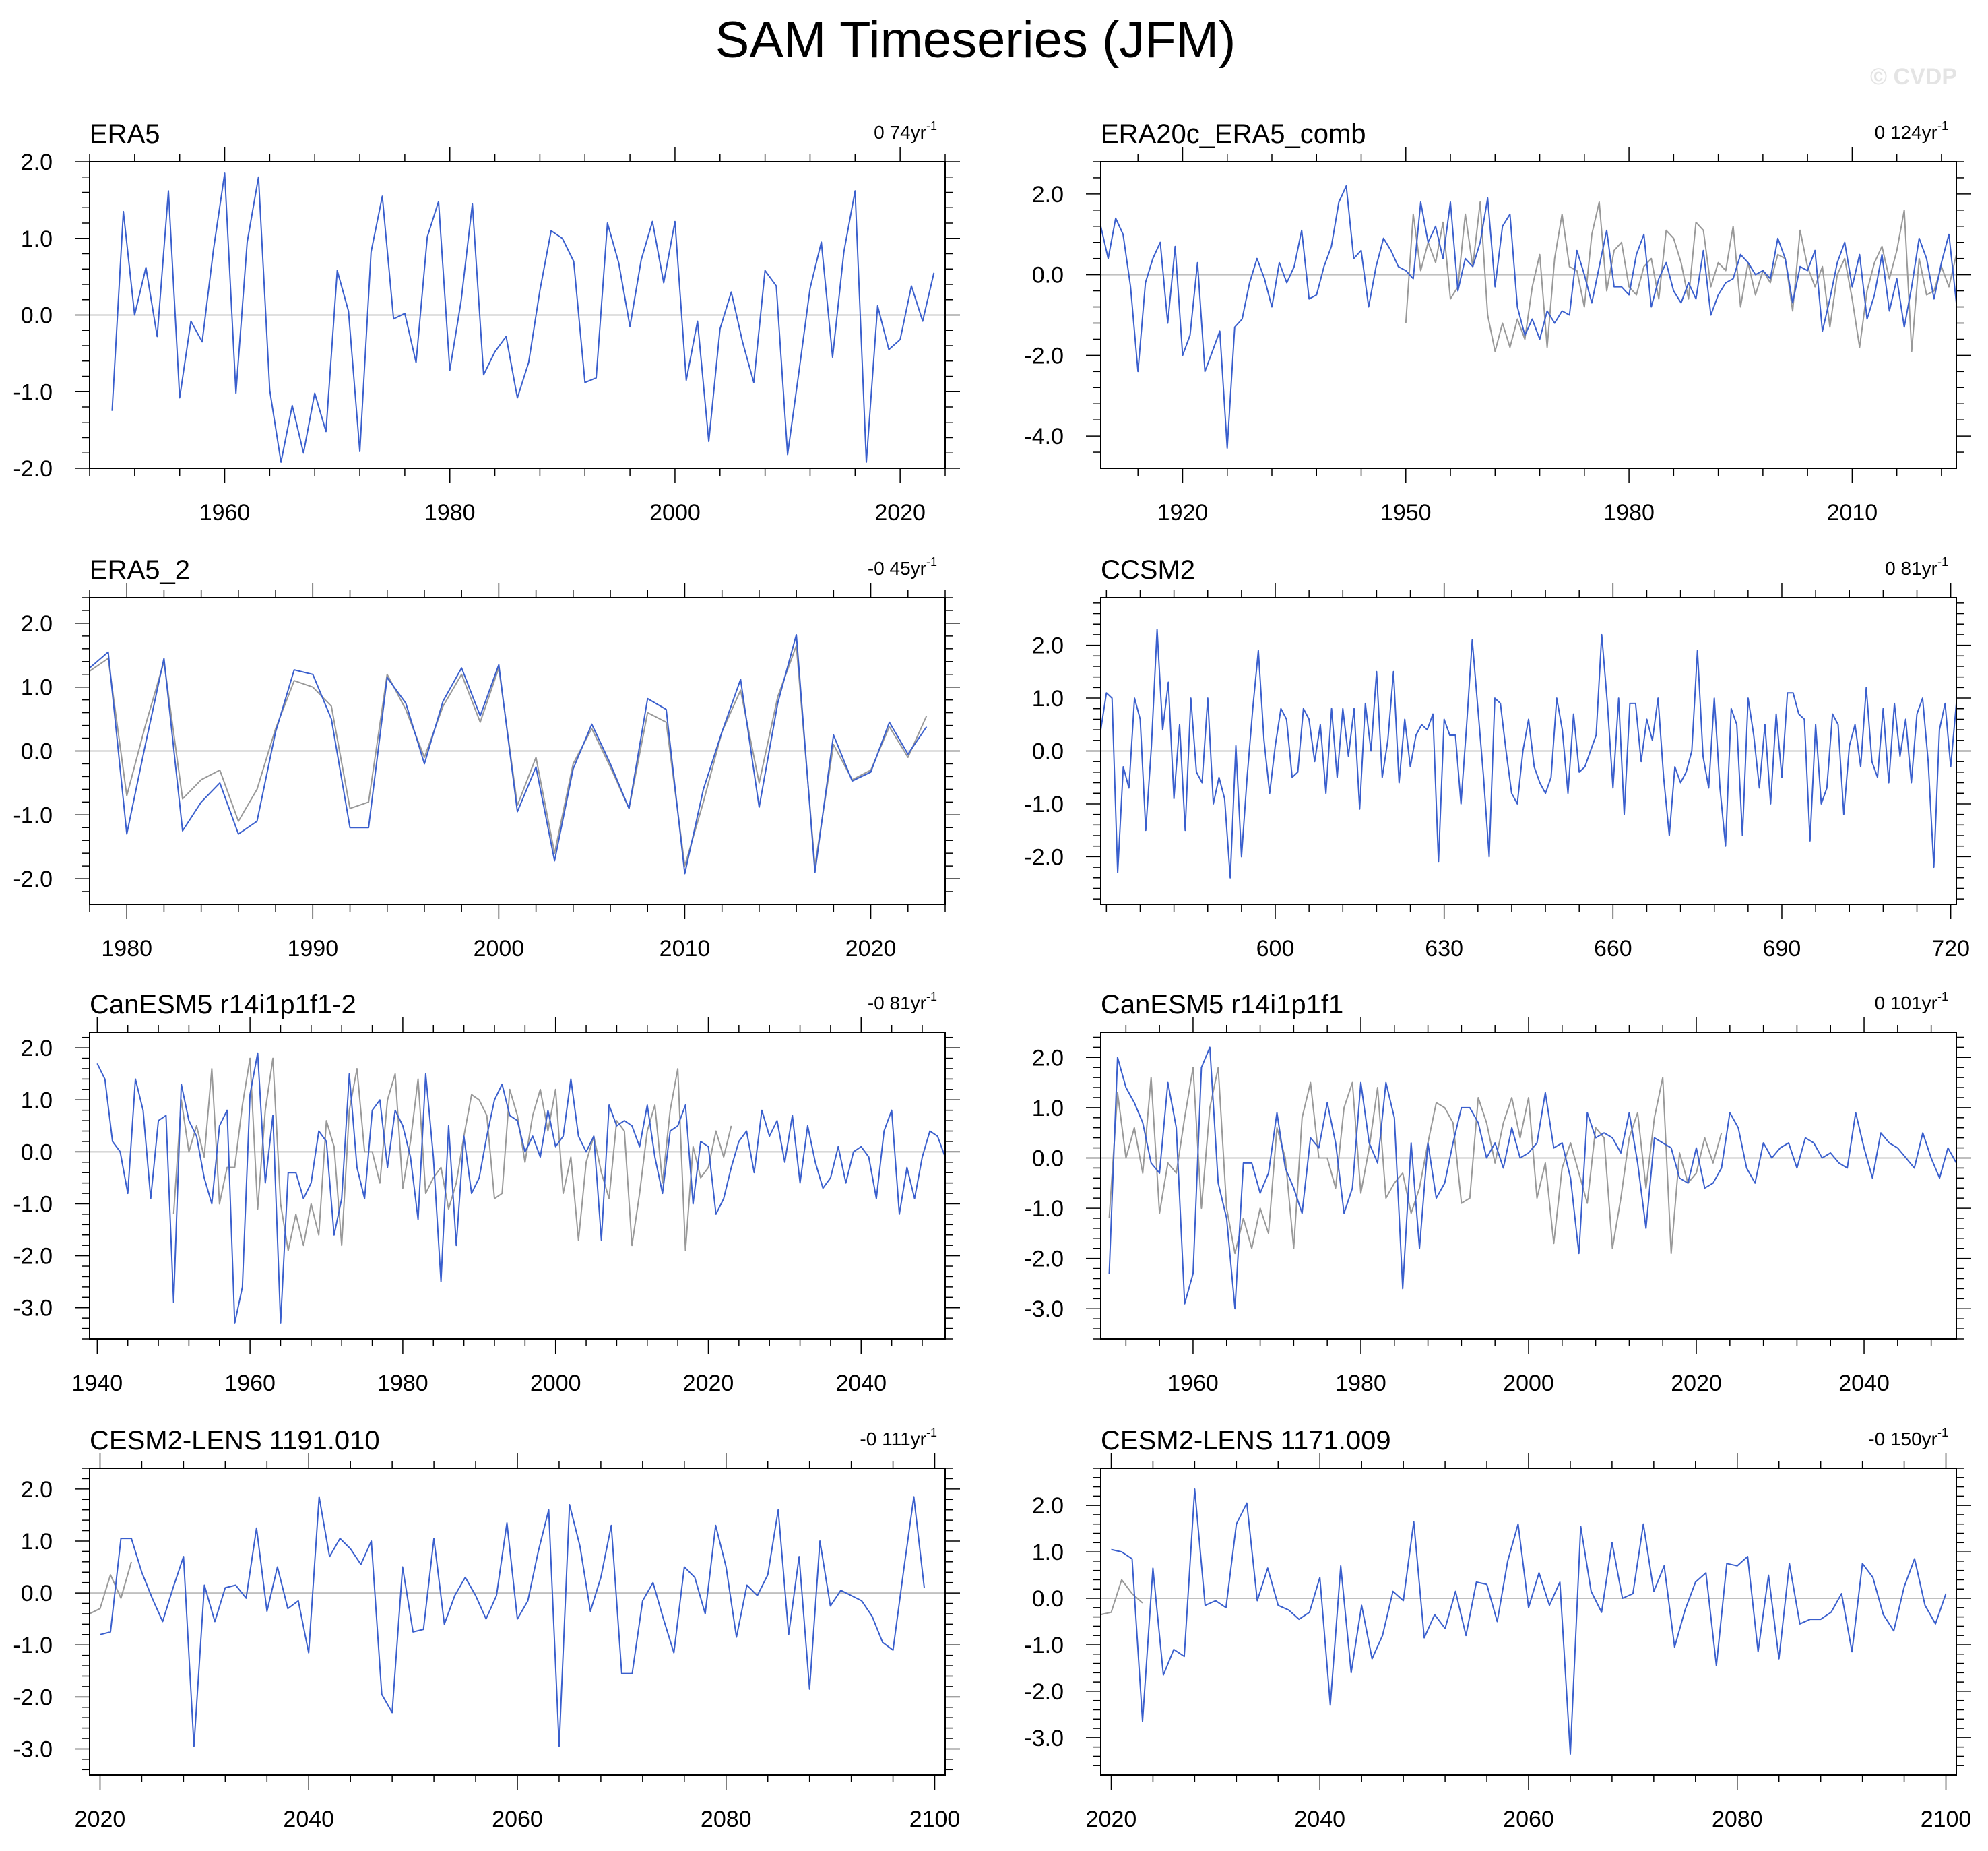  Describe the element at coordinates (1276, 949) in the screenshot. I see `x-tick-label: 600` at that location.